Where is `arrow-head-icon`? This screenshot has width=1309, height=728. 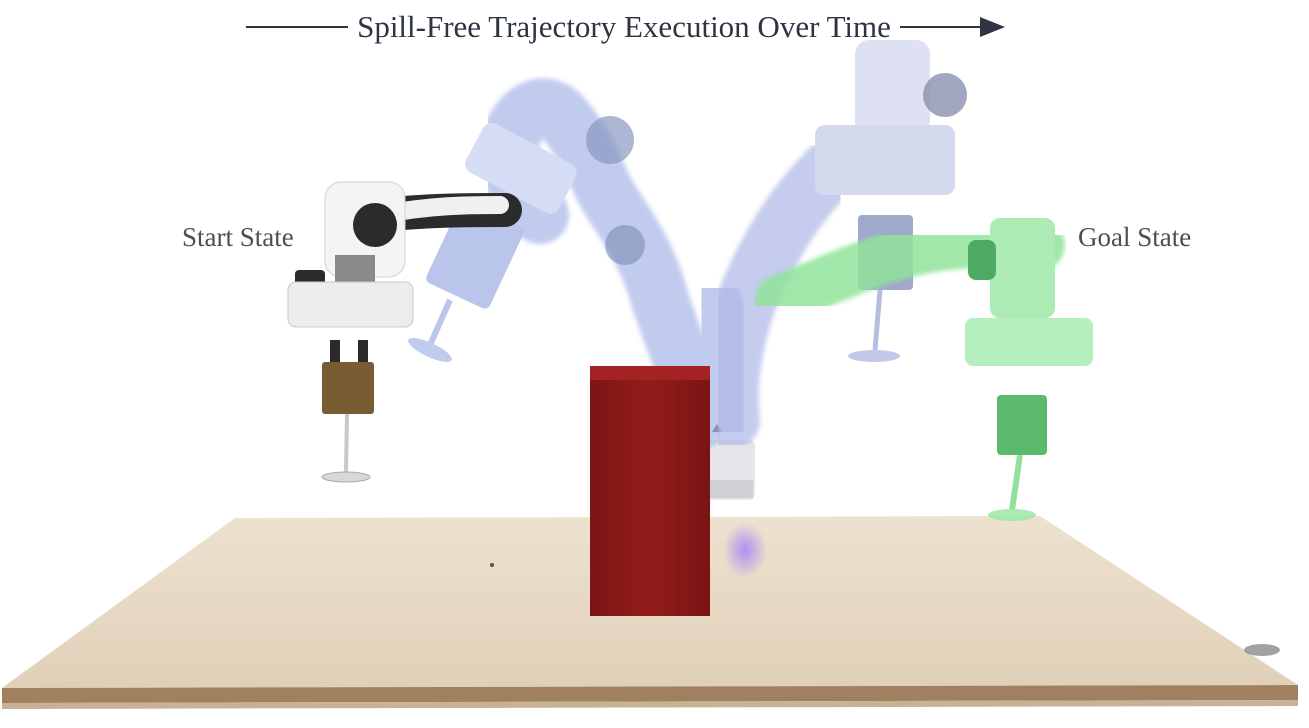
arrow-head-icon is located at coordinates (992, 27).